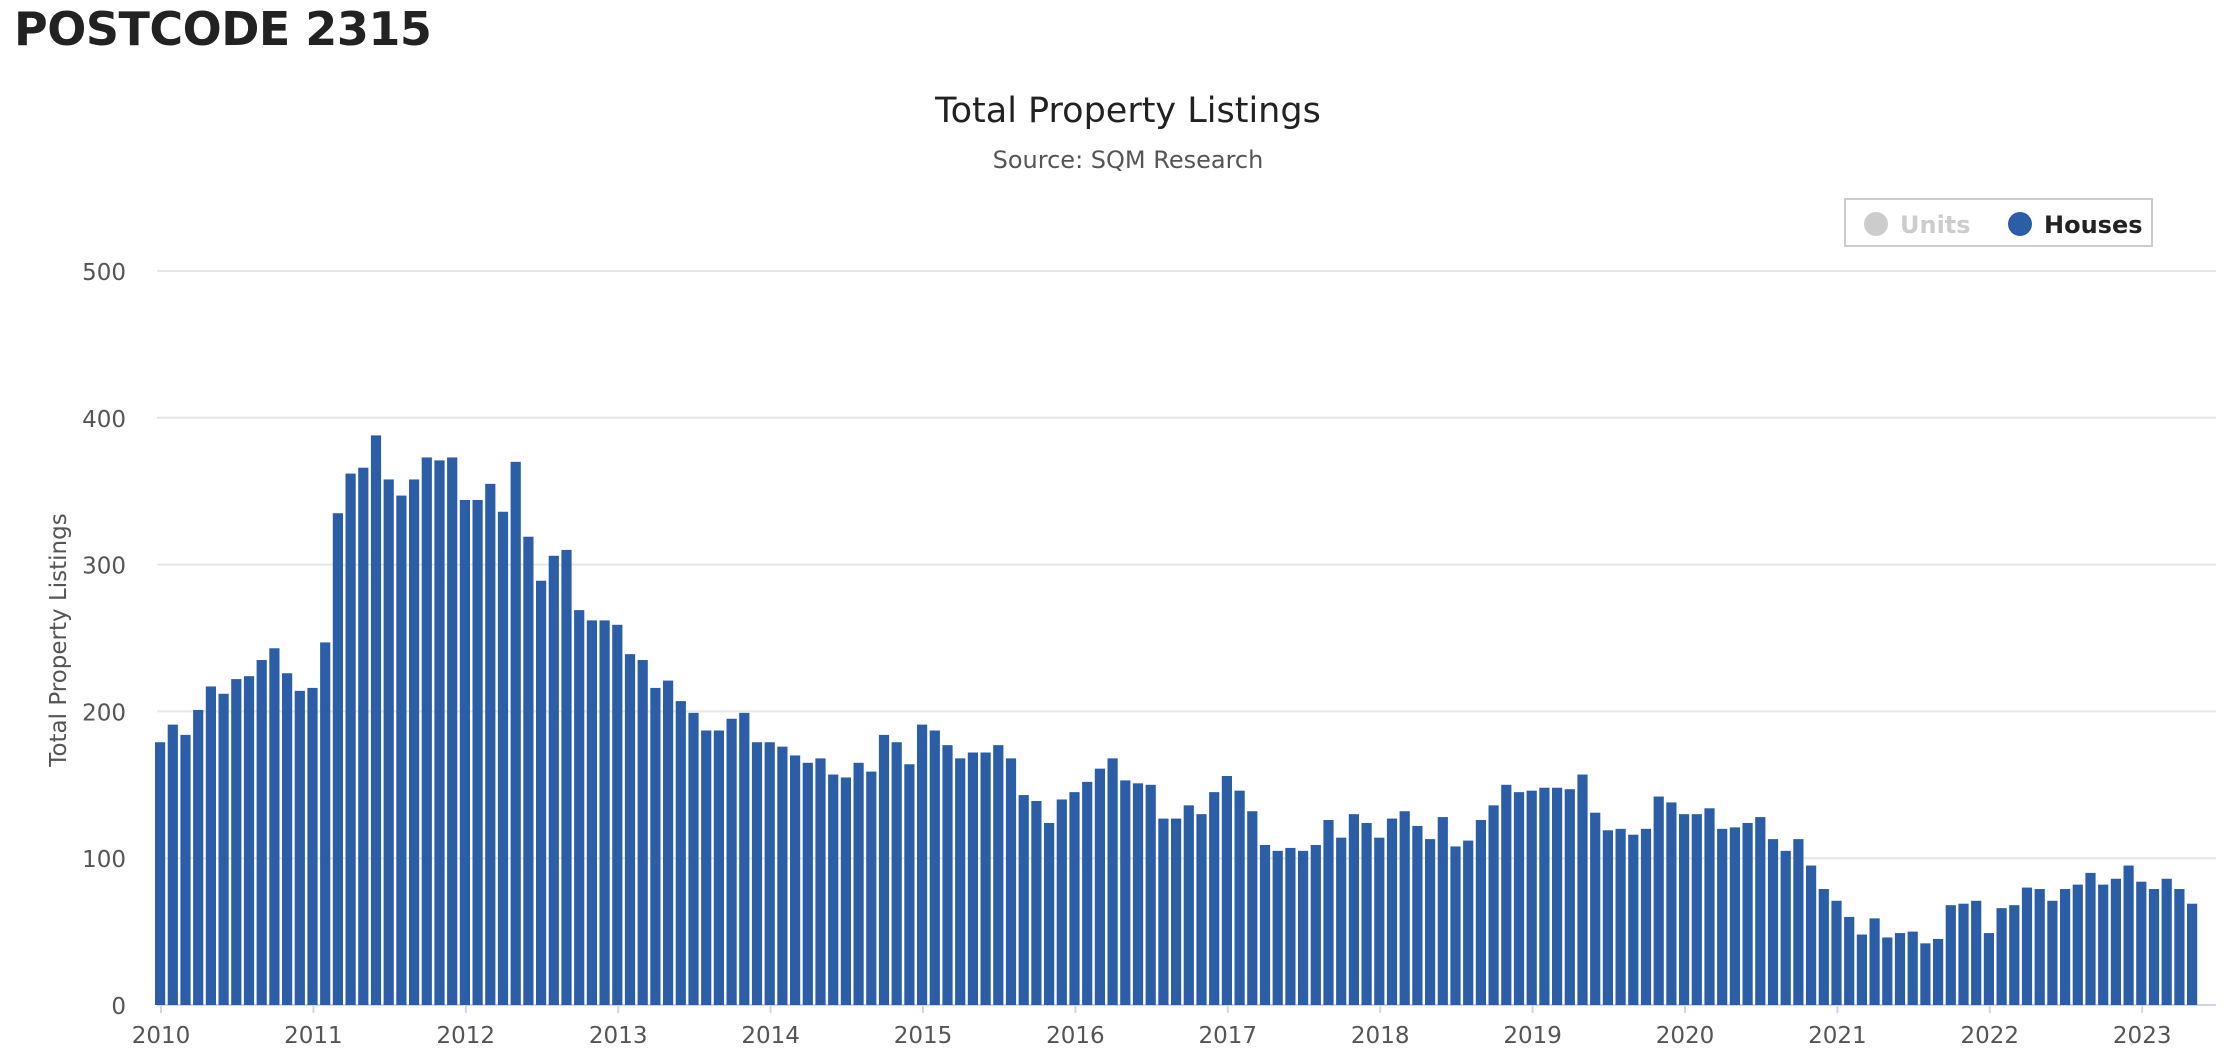 This screenshot has width=2226, height=1052. I want to click on legend-item-houses: Houses, so click(2075, 225).